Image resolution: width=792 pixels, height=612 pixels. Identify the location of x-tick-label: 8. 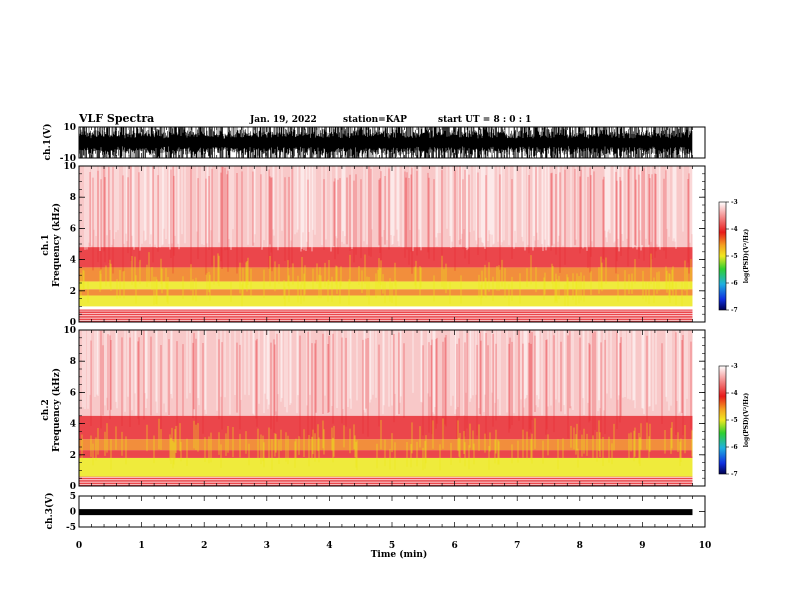
(580, 546).